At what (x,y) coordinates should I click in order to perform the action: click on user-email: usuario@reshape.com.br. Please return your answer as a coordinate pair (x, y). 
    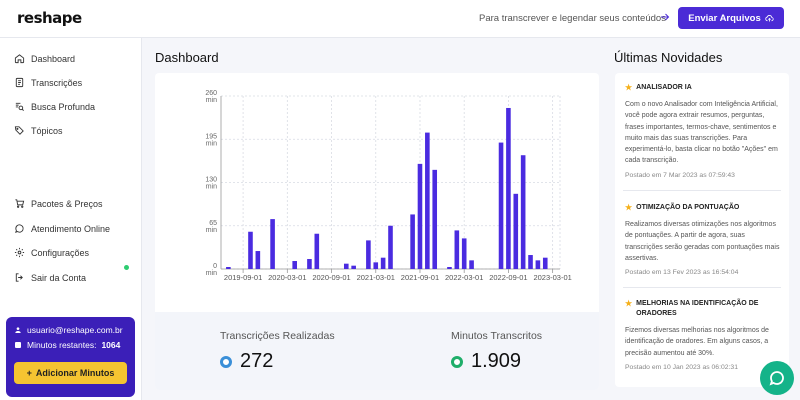
    Looking at the image, I should click on (75, 330).